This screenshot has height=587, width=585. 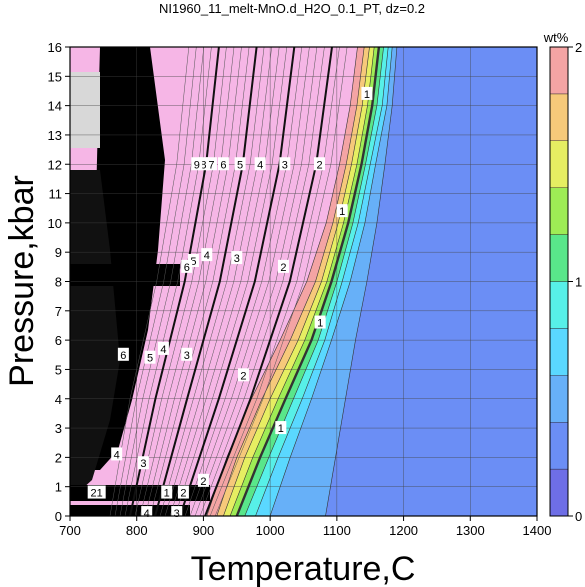 I want to click on dense-black-lower, so click(x=95, y=335).